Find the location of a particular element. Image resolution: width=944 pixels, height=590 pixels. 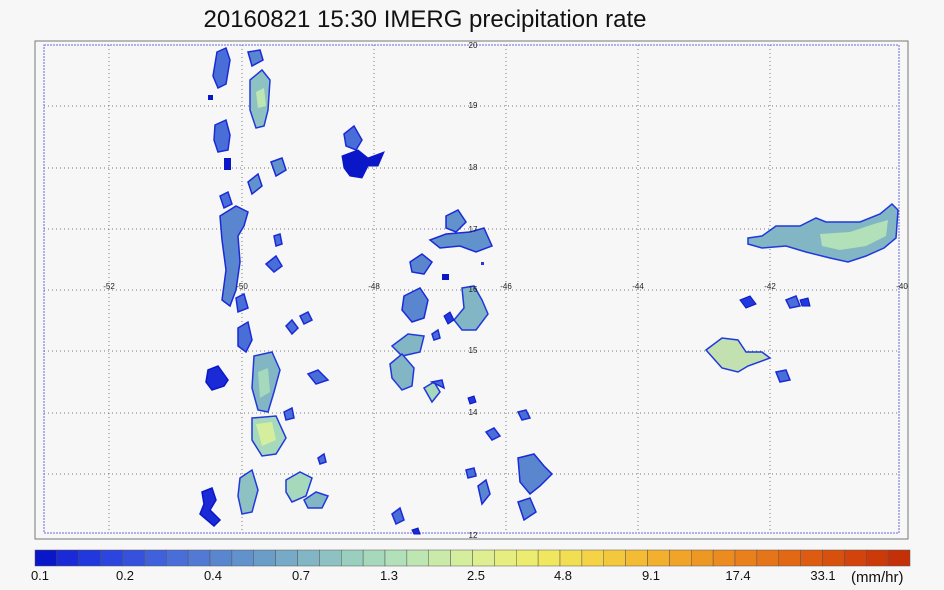

colorbar-tick-label: 1.3 is located at coordinates (389, 575).